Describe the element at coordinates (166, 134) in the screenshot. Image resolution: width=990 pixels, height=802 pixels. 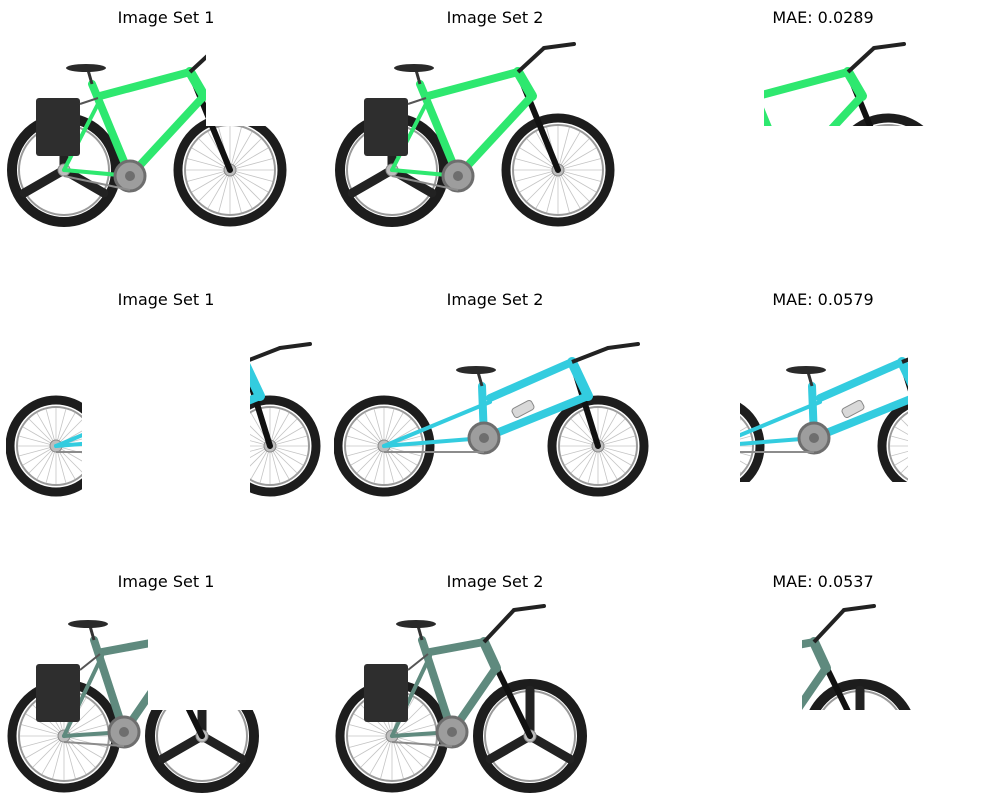
I see `row1-set1-image` at that location.